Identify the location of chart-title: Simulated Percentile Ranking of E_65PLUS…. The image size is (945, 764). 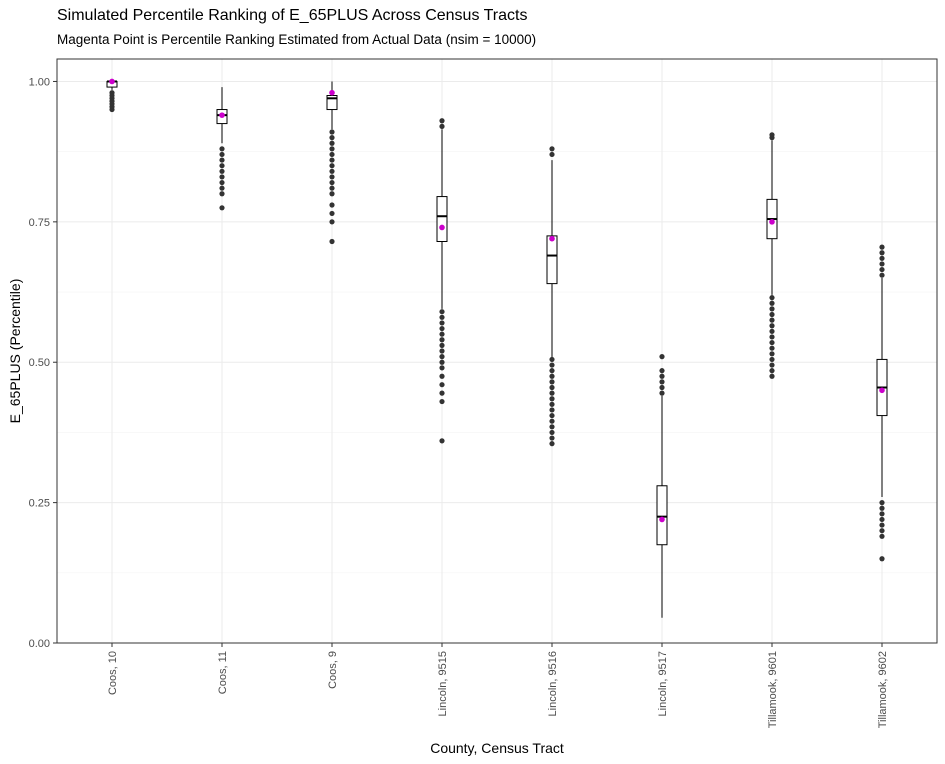
(292, 15).